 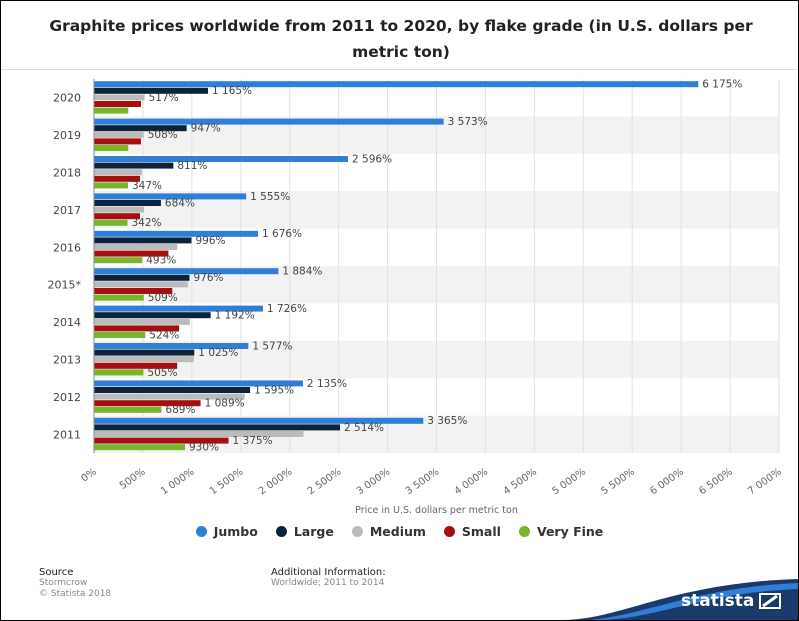 I want to click on x-tick-label: 1 500%, so click(x=227, y=481).